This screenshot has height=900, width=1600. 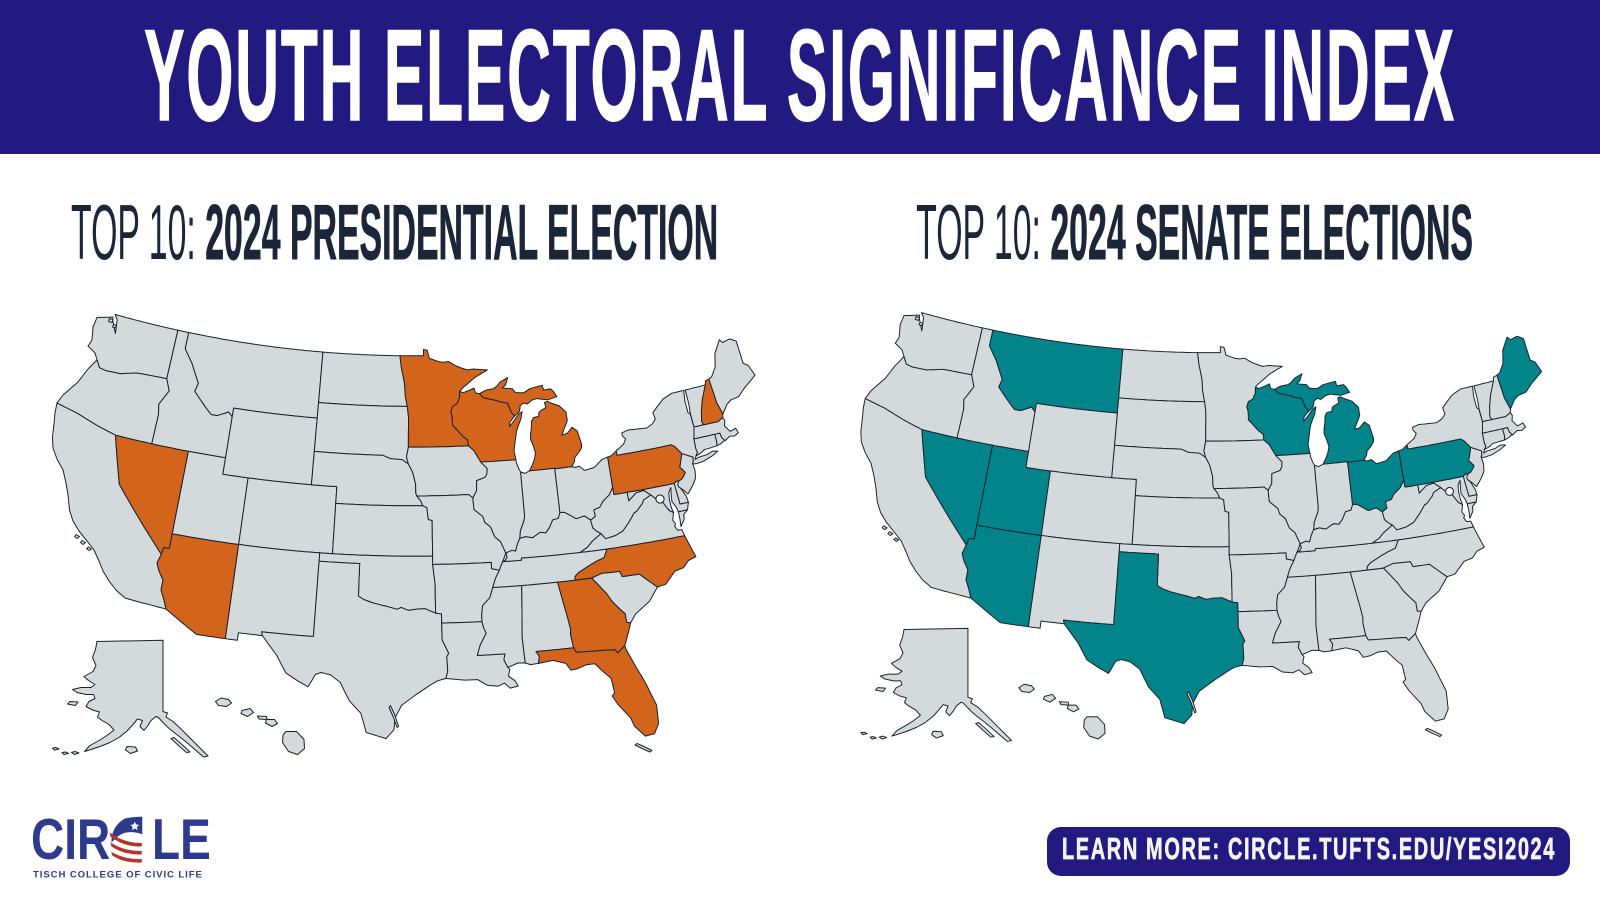 What do you see at coordinates (70, 842) in the screenshot?
I see `svg-text: CIR` at bounding box center [70, 842].